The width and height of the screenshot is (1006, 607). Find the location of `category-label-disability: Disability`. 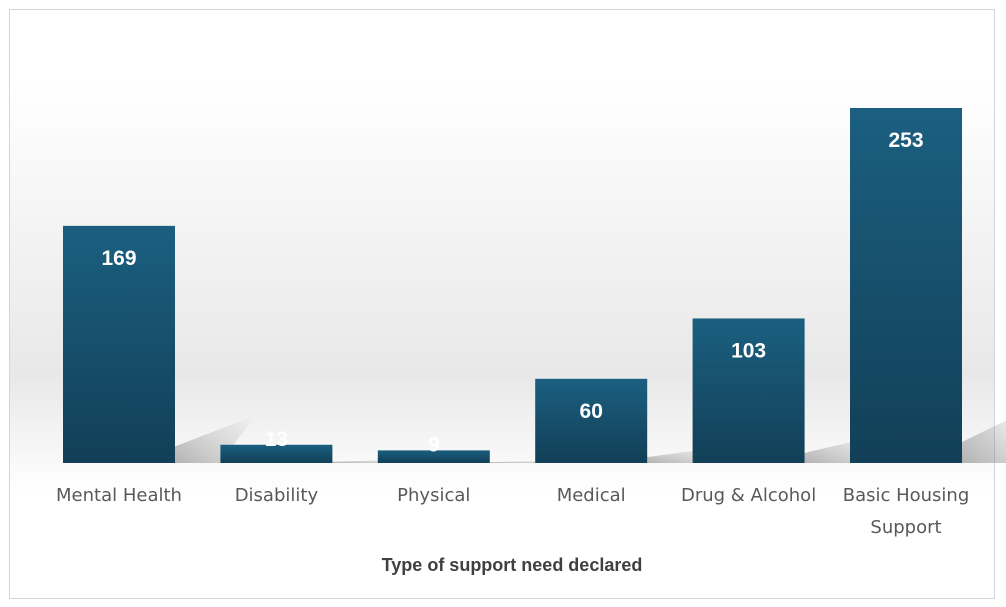

category-label-disability: Disability is located at coordinates (277, 495).